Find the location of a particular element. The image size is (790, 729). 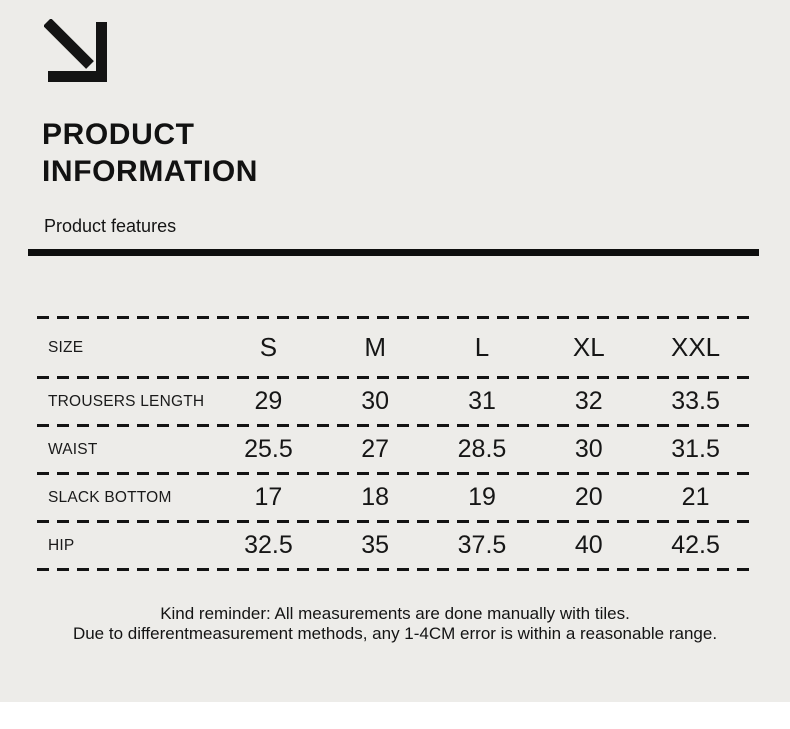

table-border-bottom is located at coordinates (393, 569).